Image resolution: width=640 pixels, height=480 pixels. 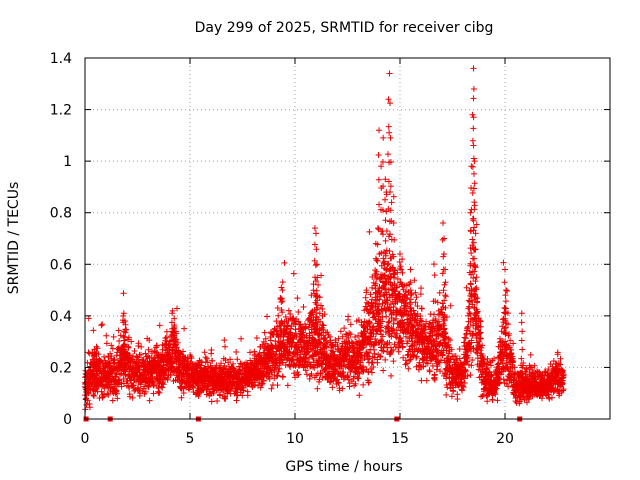 What do you see at coordinates (61, 368) in the screenshot?
I see `y-tick-label: 0.2` at bounding box center [61, 368].